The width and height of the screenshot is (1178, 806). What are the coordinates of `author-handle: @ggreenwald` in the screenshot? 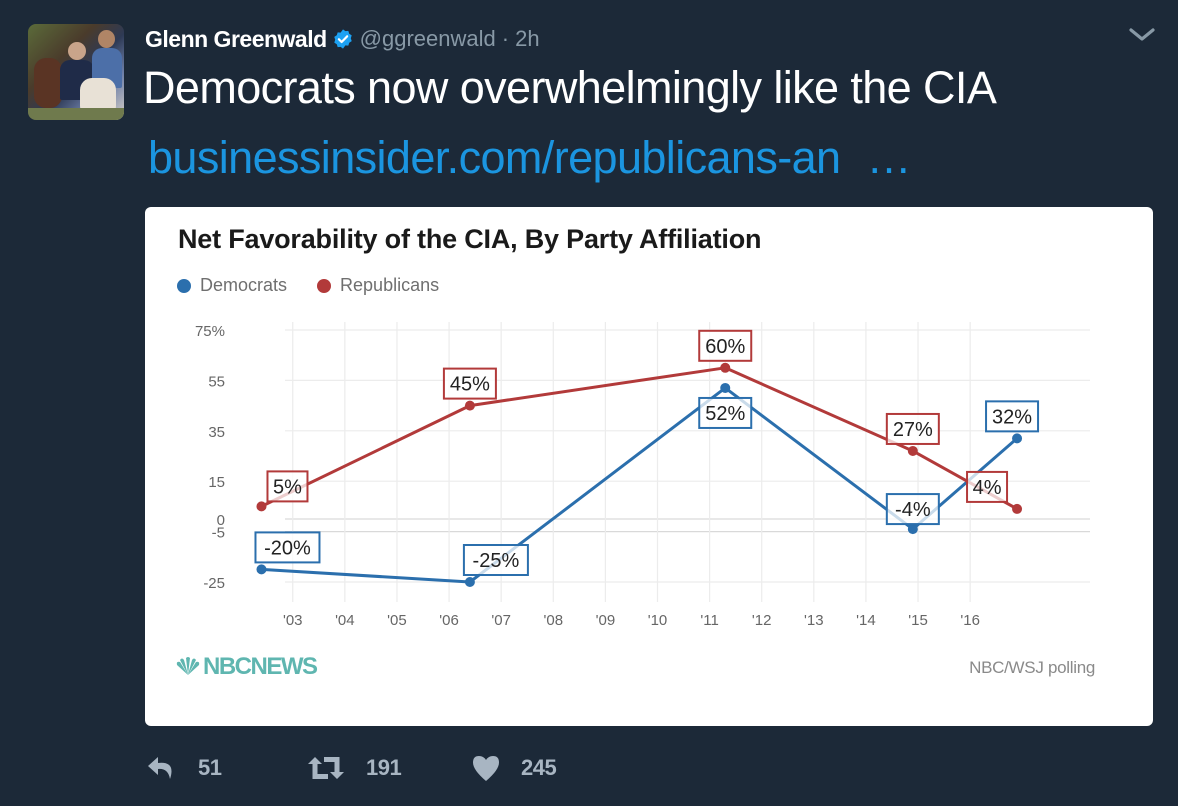 It's located at (427, 38).